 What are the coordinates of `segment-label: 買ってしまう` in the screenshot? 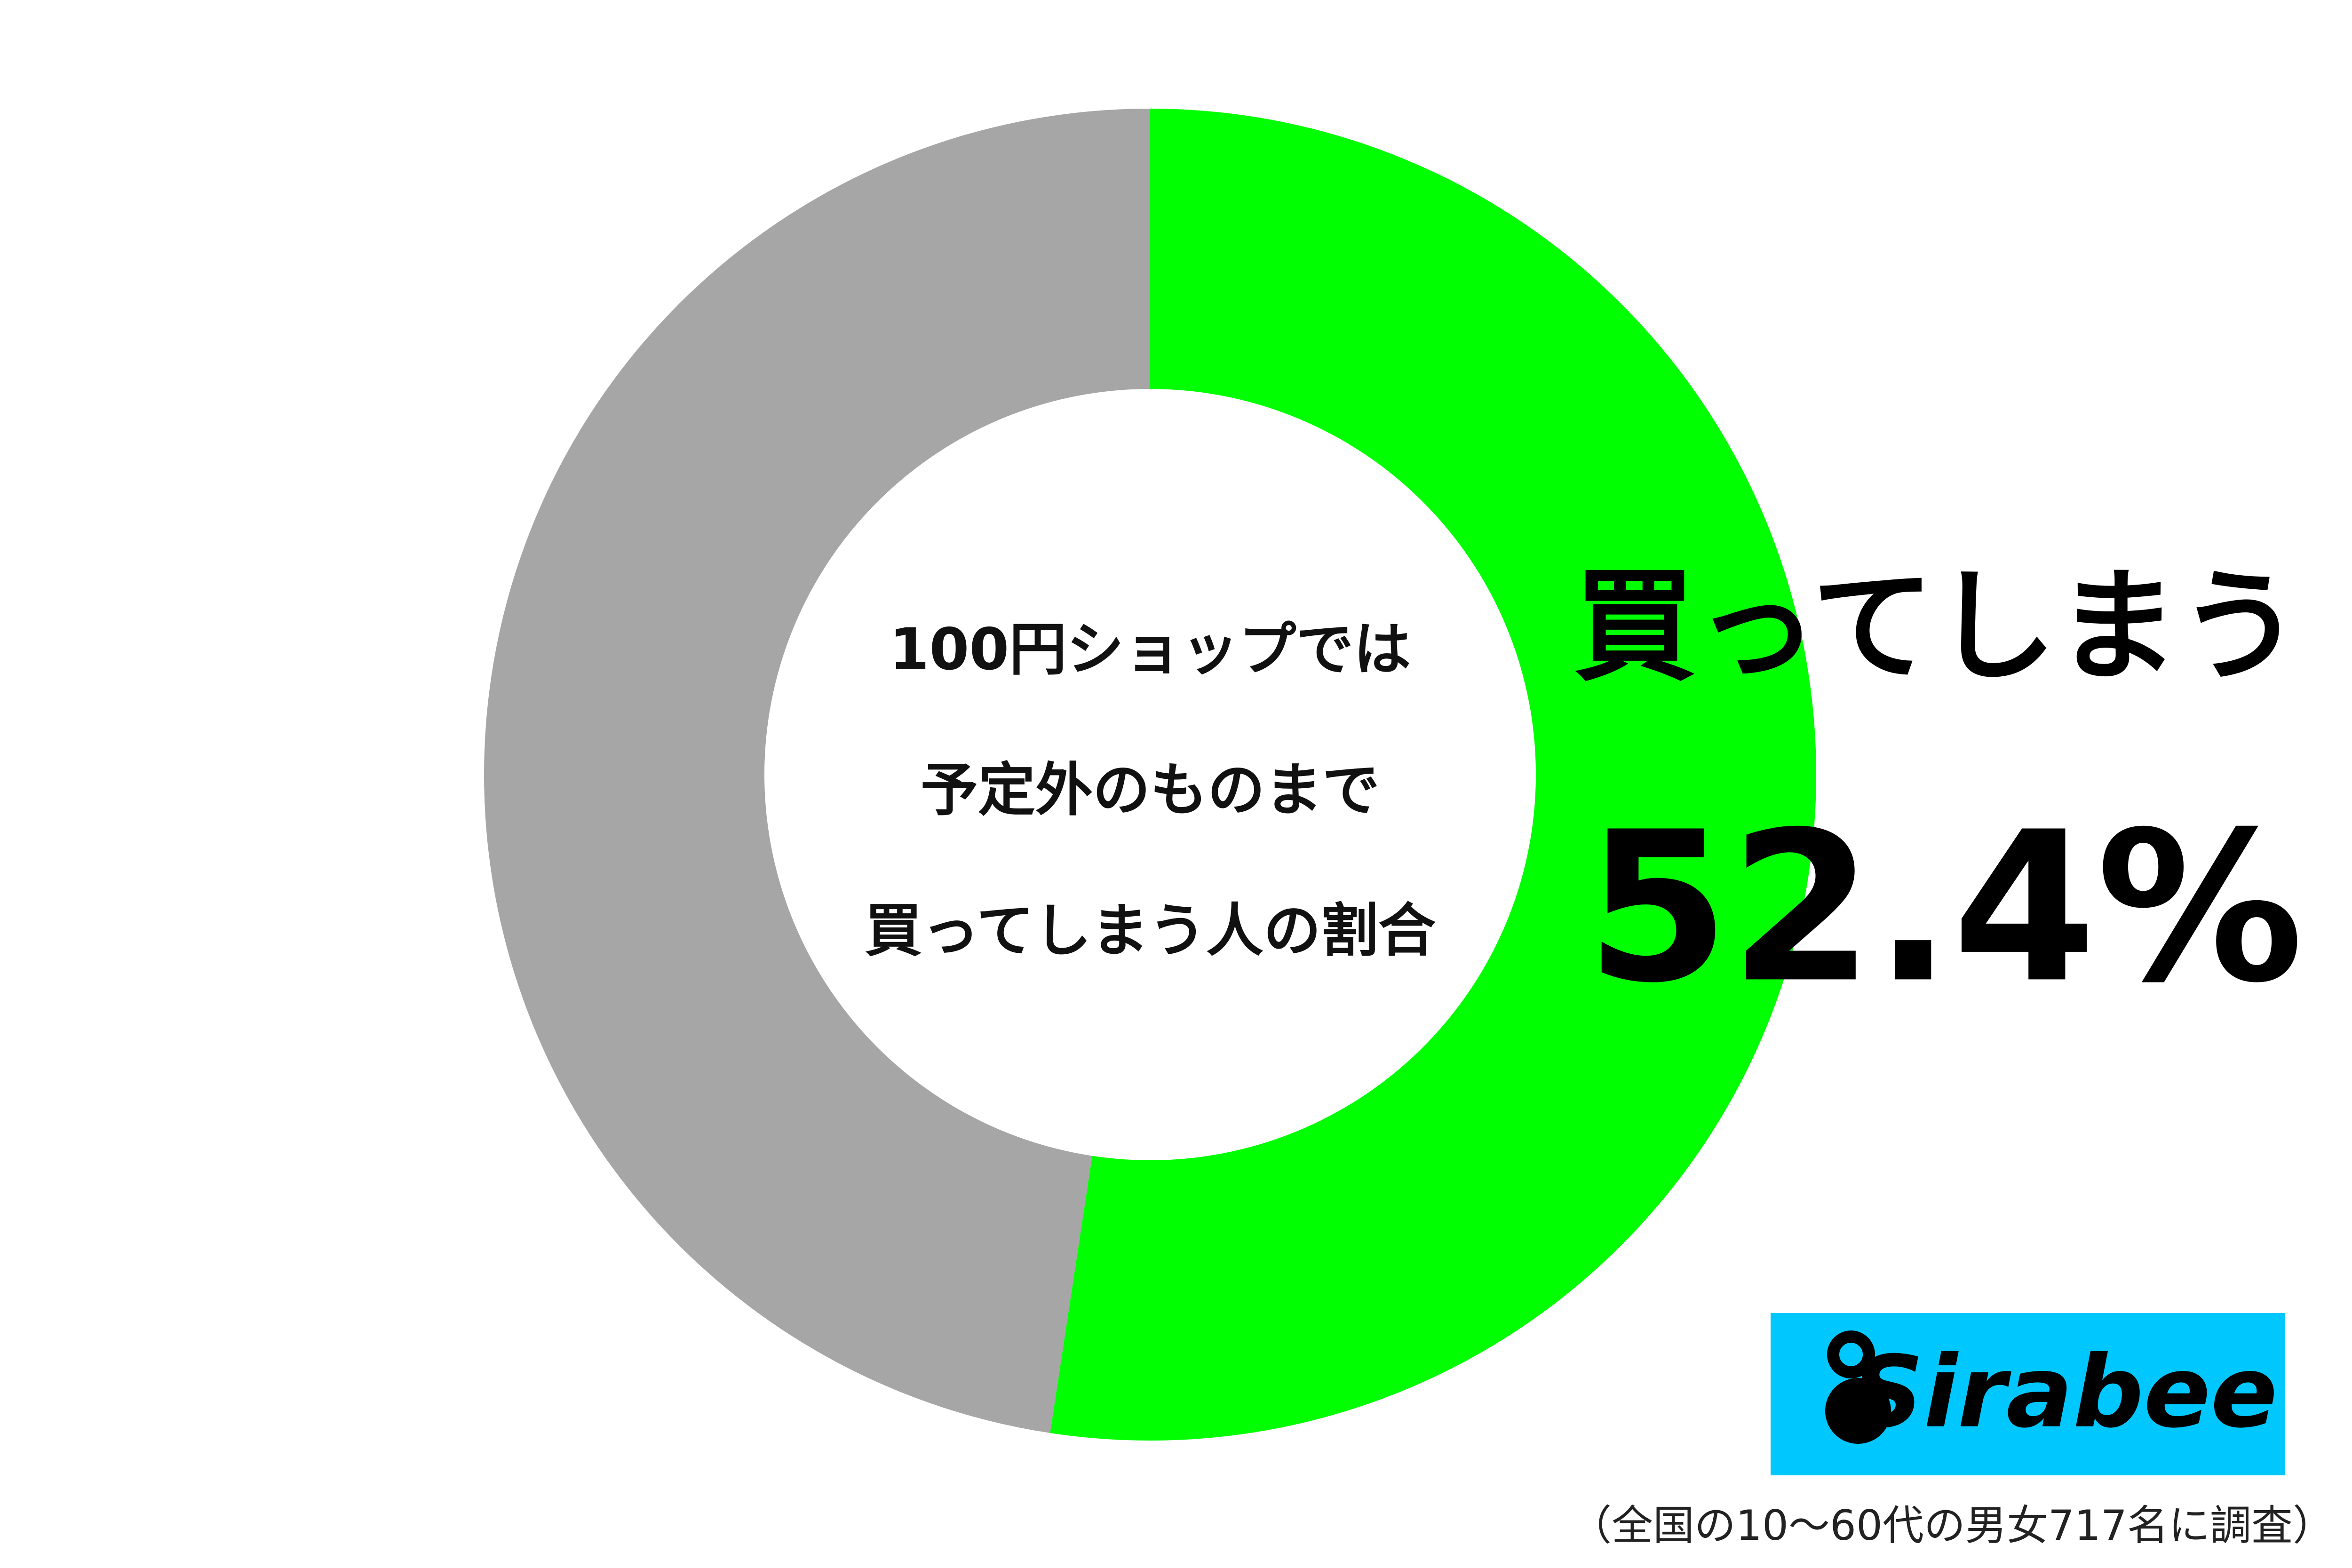 It's located at (1937, 627).